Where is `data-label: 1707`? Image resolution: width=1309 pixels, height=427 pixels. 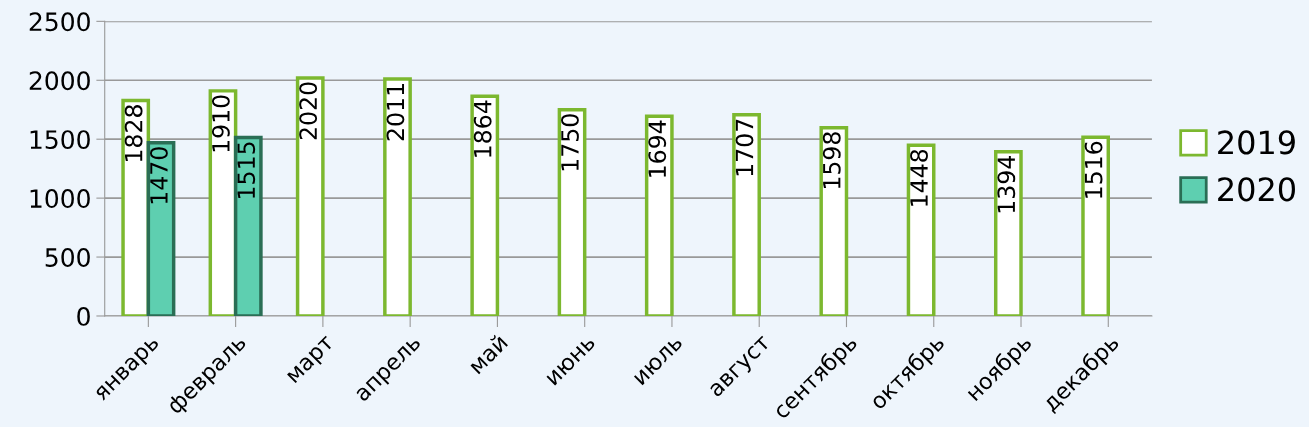 data-label: 1707 is located at coordinates (744, 147).